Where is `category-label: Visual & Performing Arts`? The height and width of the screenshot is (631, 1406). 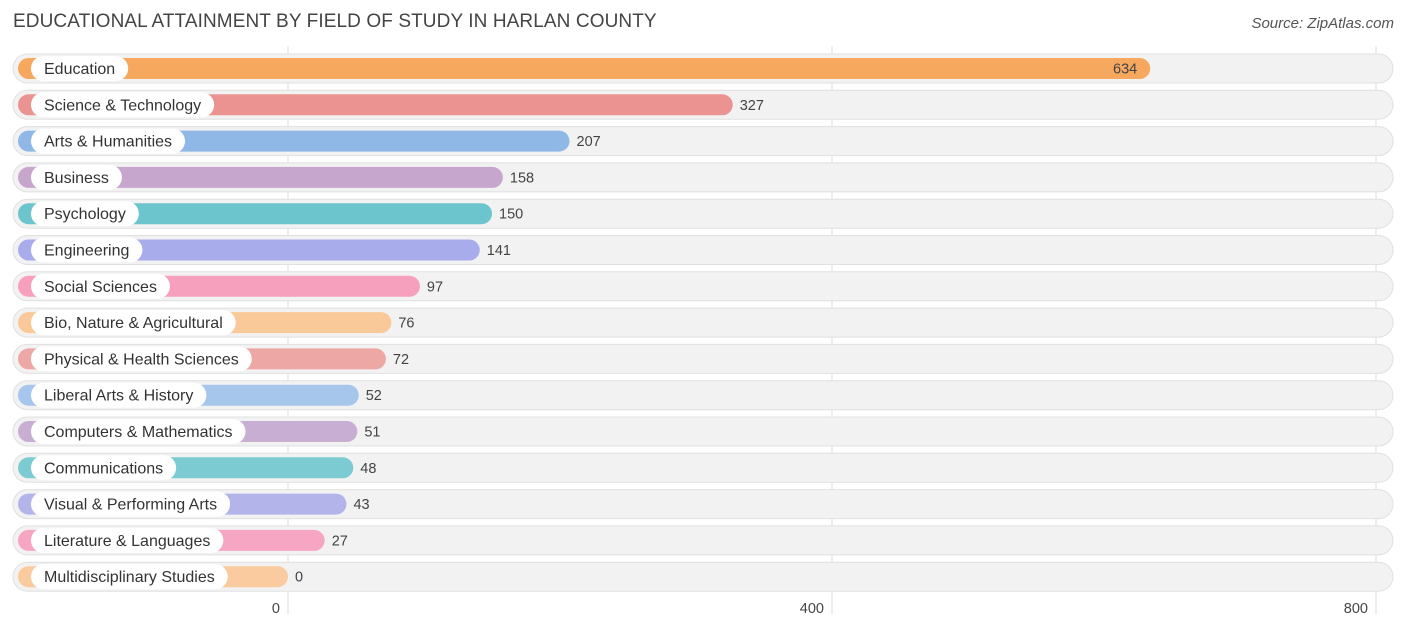 category-label: Visual & Performing Arts is located at coordinates (130, 505).